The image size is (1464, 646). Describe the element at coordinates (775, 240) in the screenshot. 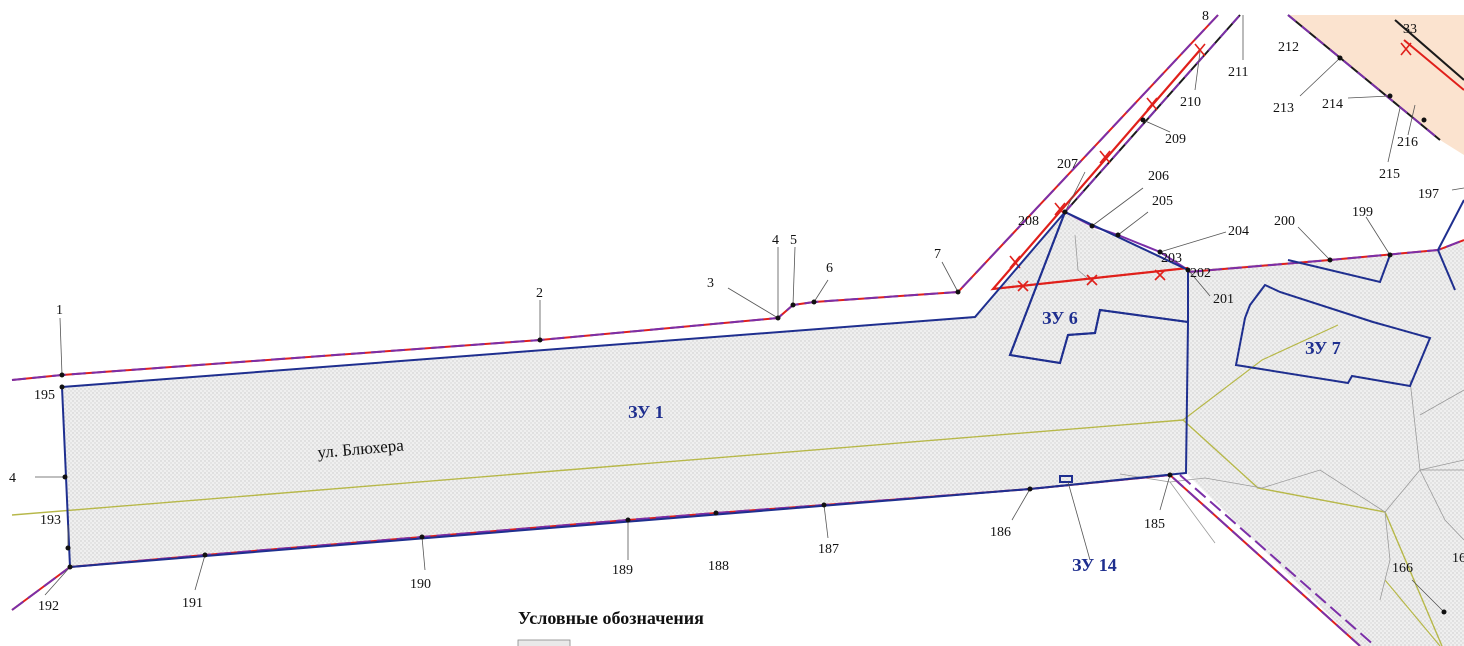

I see `point-label: 4` at that location.